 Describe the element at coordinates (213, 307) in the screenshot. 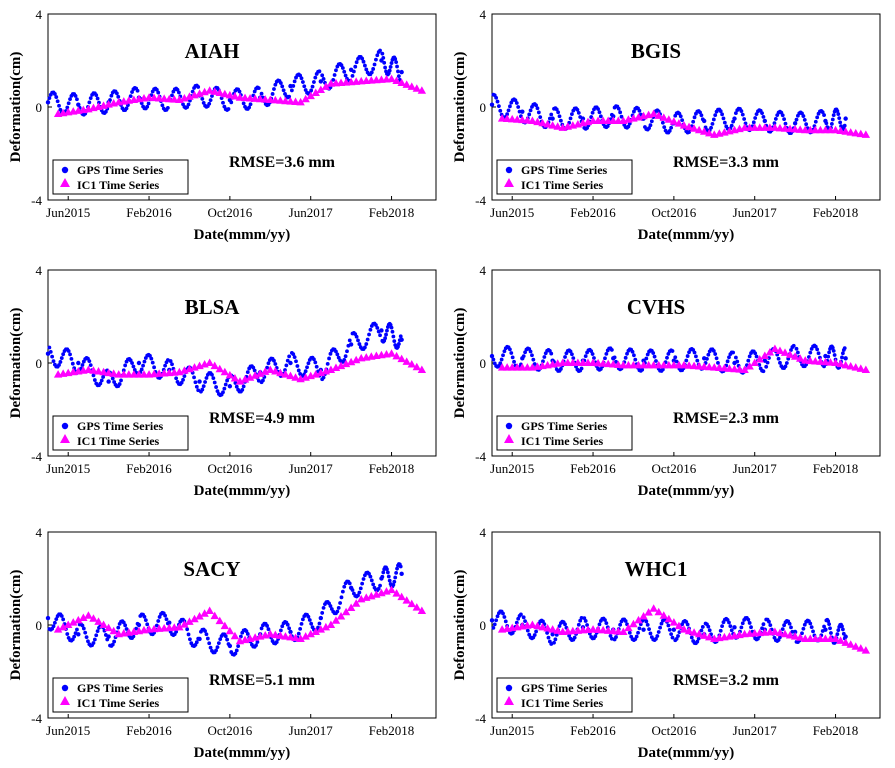

I see `station-title: BLSA` at that location.